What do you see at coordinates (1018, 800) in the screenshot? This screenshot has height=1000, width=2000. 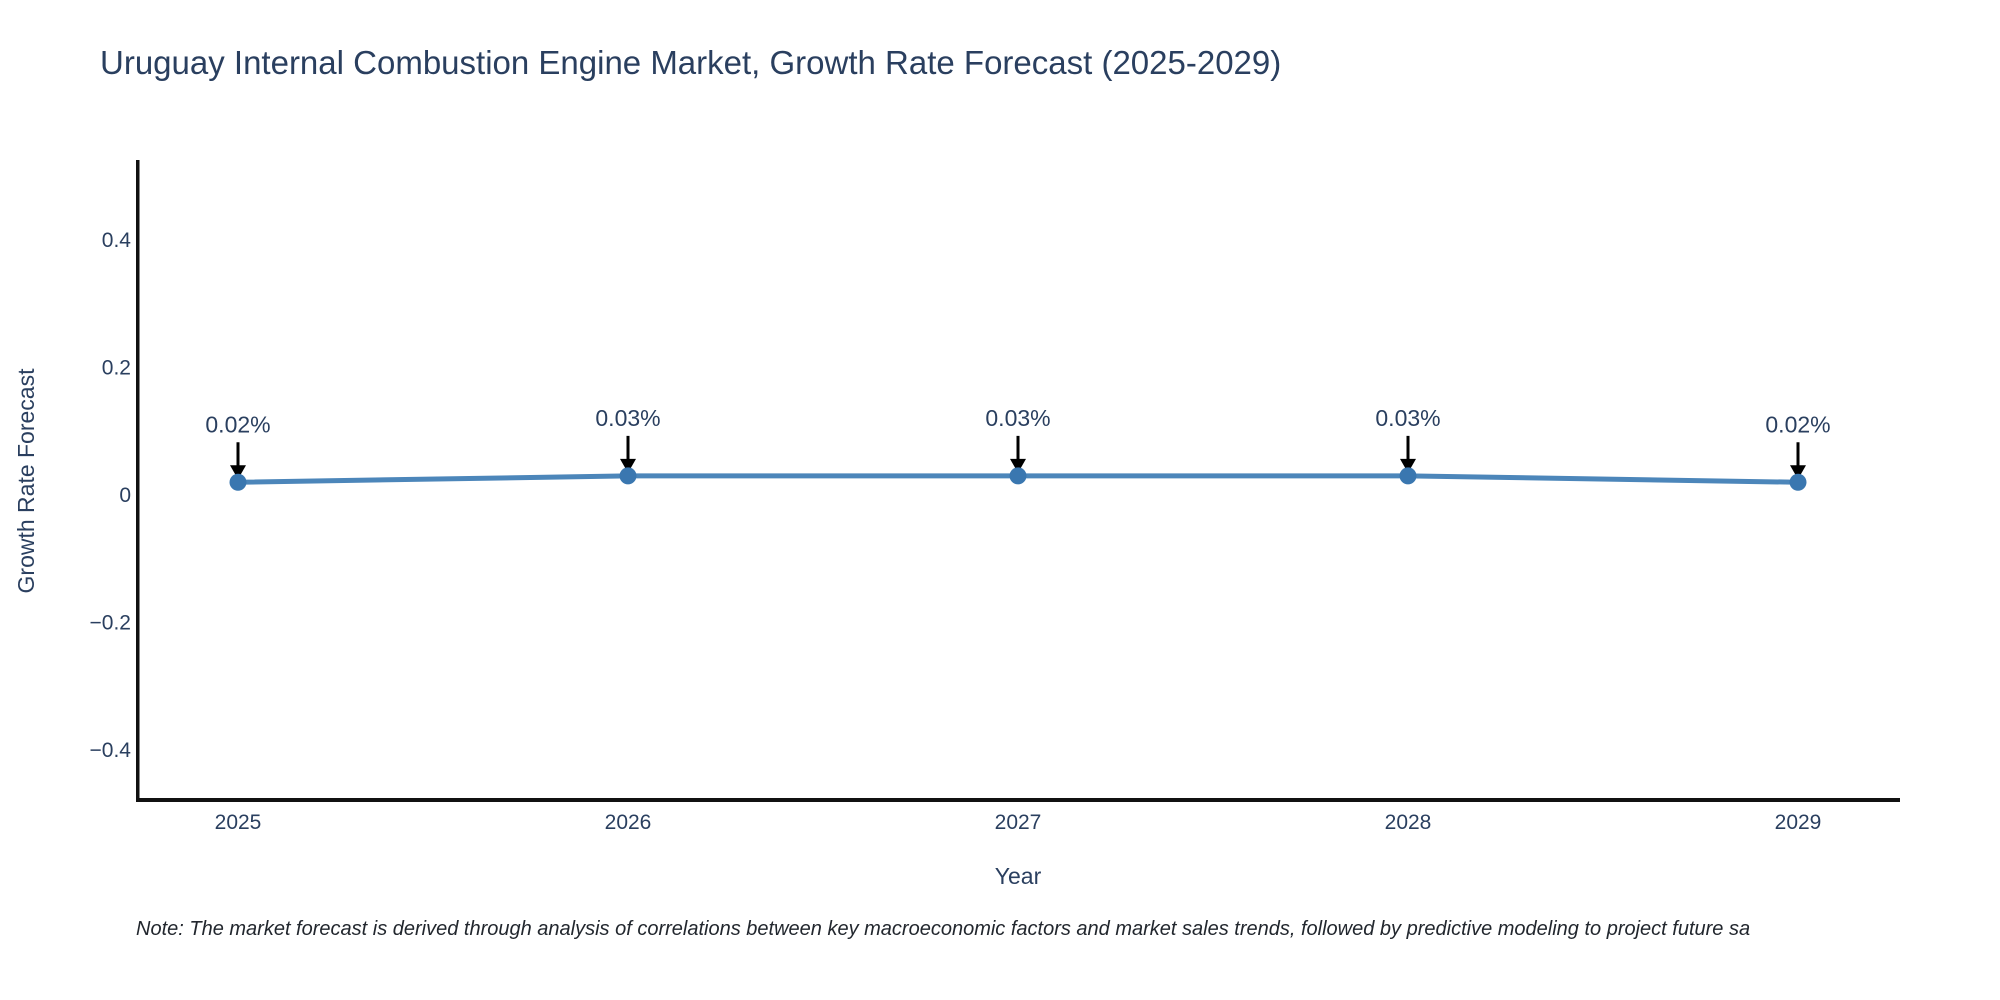 I see `x-axis-line` at bounding box center [1018, 800].